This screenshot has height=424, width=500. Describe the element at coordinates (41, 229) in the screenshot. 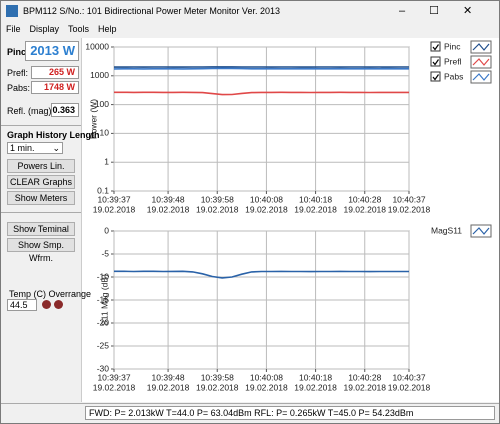

I see `button: Show Teminal` at that location.